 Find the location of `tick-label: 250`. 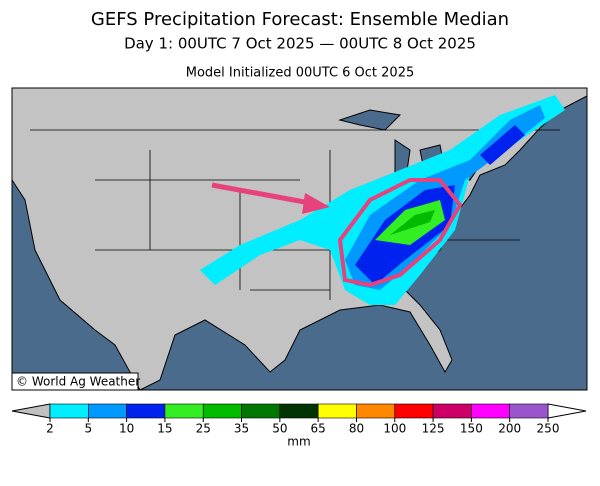

tick-label: 250 is located at coordinates (548, 429).